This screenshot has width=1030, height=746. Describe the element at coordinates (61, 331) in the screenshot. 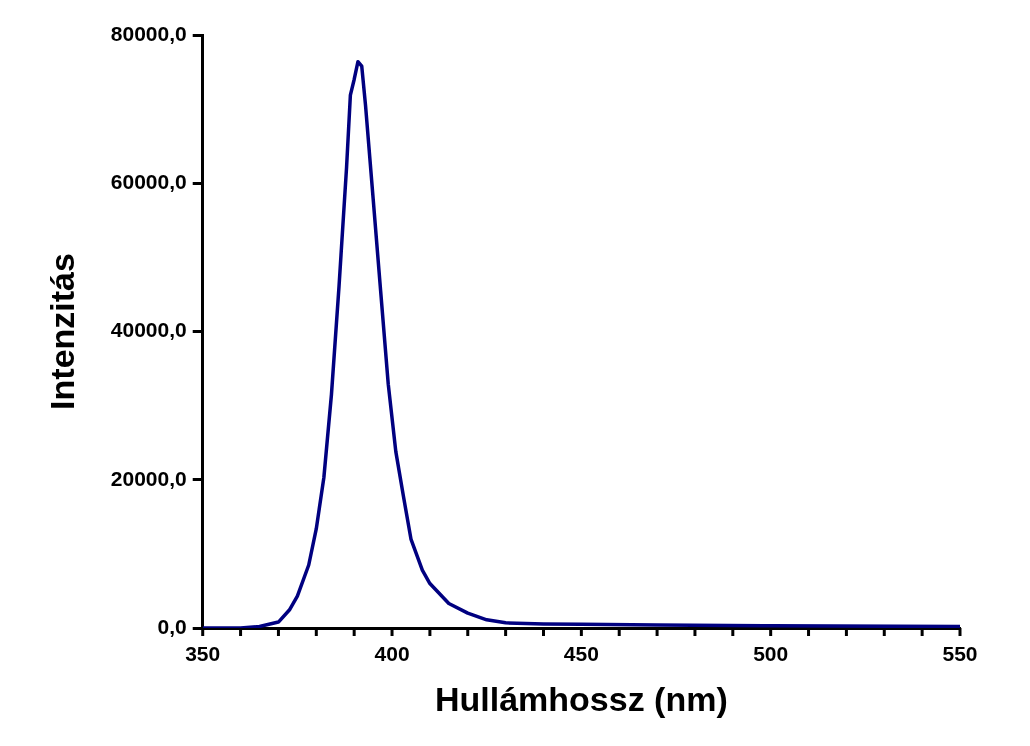

I see `y-axis-title: Intenzitás` at that location.